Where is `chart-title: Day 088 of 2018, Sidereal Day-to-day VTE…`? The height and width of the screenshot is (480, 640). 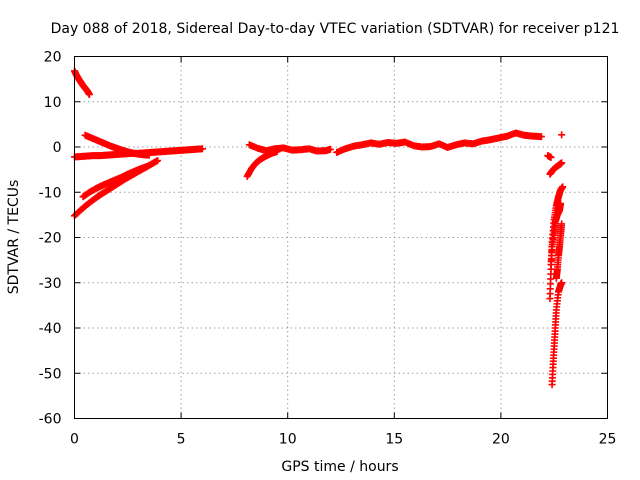 chart-title: Day 088 of 2018, Sidereal Day-to-day VTE… is located at coordinates (335, 29).